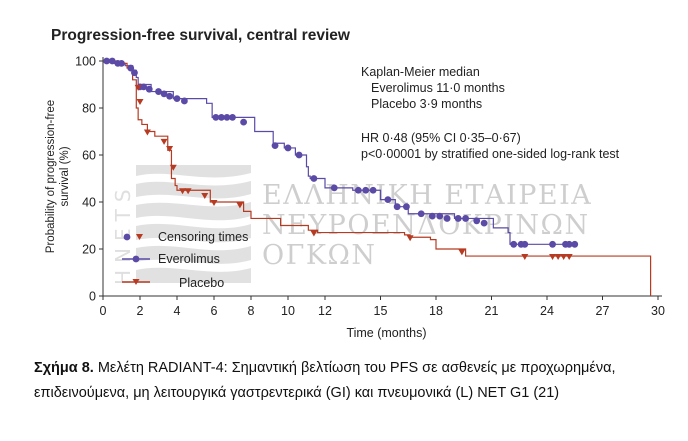  Describe the element at coordinates (319, 255) in the screenshot. I see `watermark-line-3: ΟΓΚΩΝ` at that location.